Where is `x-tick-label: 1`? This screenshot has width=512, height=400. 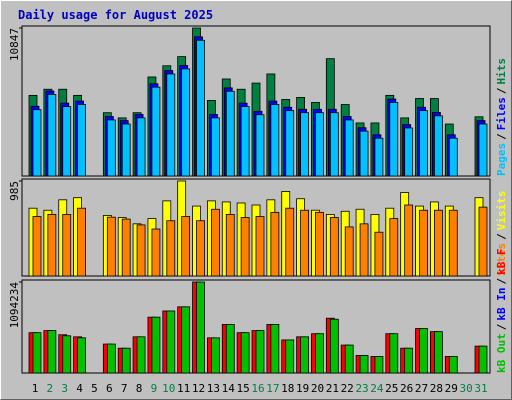
x-tick-label: 1 is located at coordinates (35, 388).